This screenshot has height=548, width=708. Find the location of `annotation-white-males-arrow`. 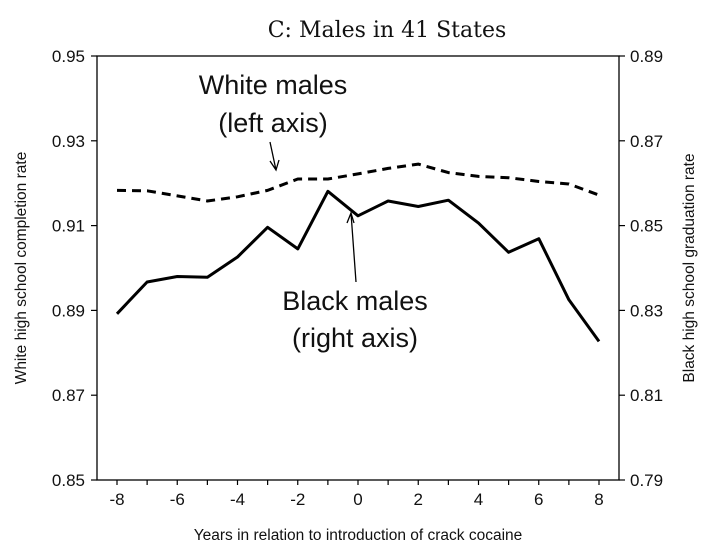

annotation-white-males-arrow is located at coordinates (274, 156).